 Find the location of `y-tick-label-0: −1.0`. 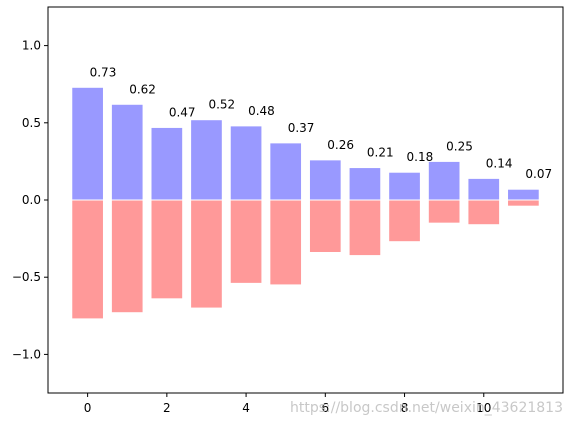

y-tick-label-0: −1.0 is located at coordinates (26, 354).